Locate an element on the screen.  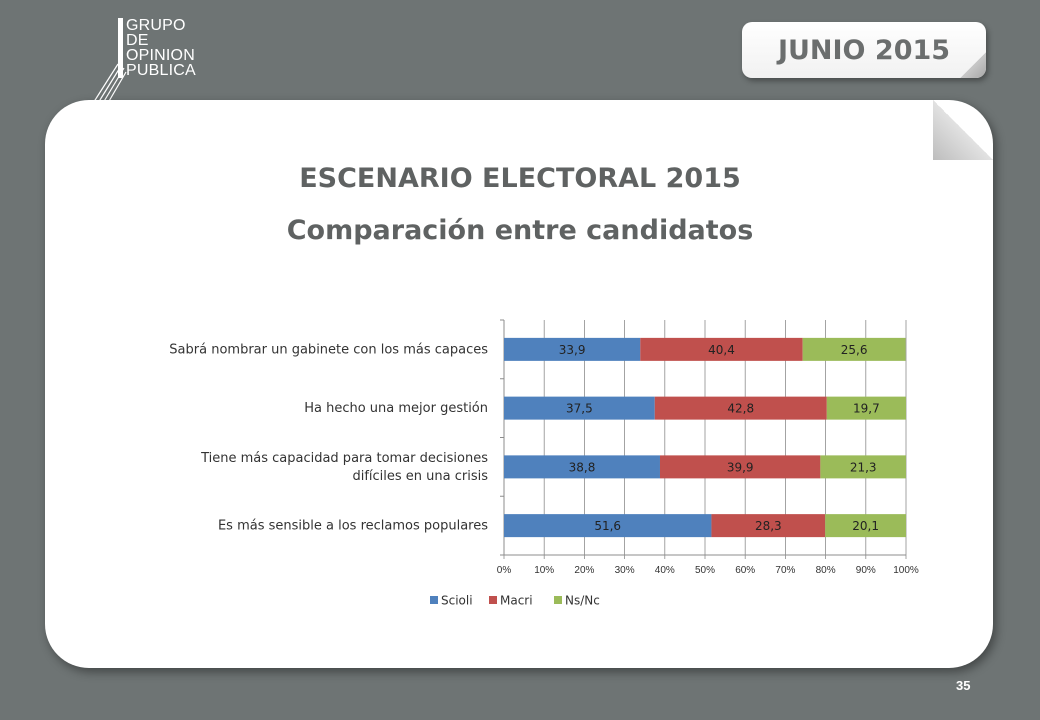
data-label: 40,4 is located at coordinates (721, 350).